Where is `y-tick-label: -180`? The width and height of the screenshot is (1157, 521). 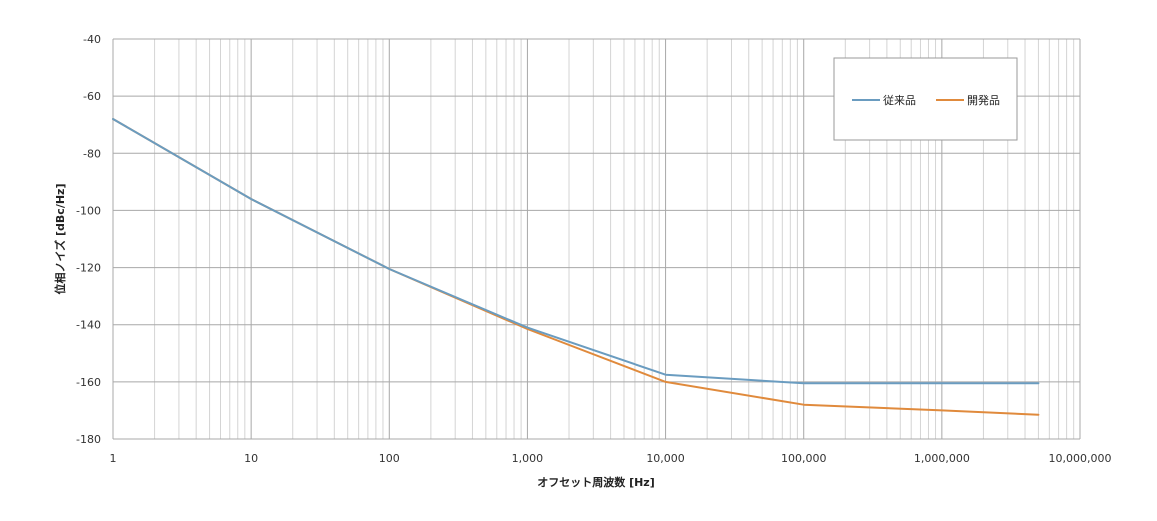
y-tick-label: -180 is located at coordinates (88, 439).